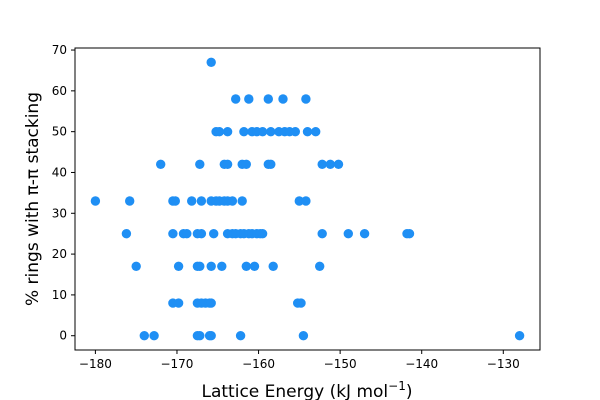 Image resolution: width=600 pixels, height=400 pixels. What do you see at coordinates (59, 50) in the screenshot?
I see `y-tick-label: 70` at bounding box center [59, 50].